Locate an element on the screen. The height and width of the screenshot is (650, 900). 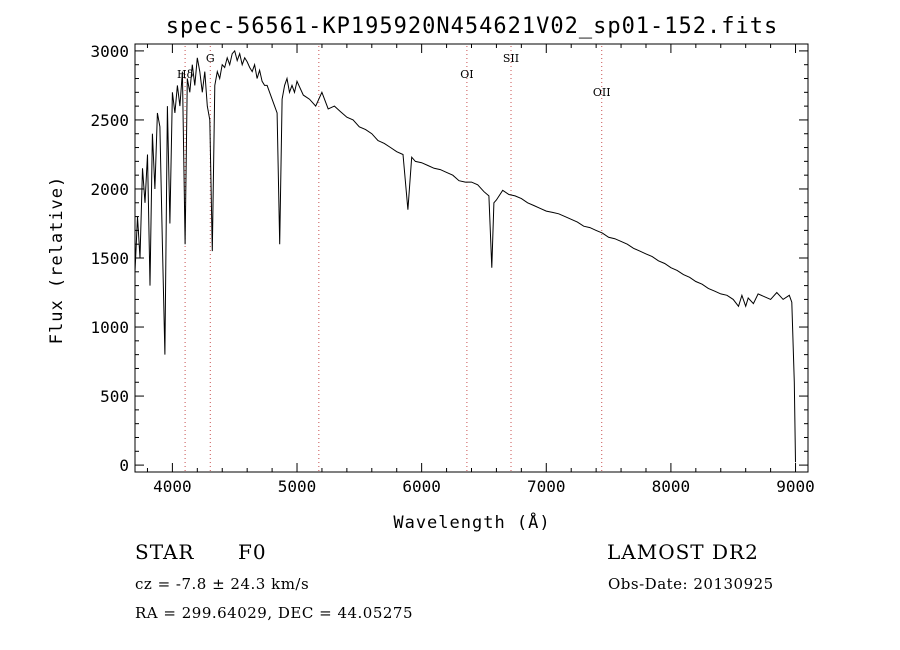
line-label-5: OII is located at coordinates (602, 92).